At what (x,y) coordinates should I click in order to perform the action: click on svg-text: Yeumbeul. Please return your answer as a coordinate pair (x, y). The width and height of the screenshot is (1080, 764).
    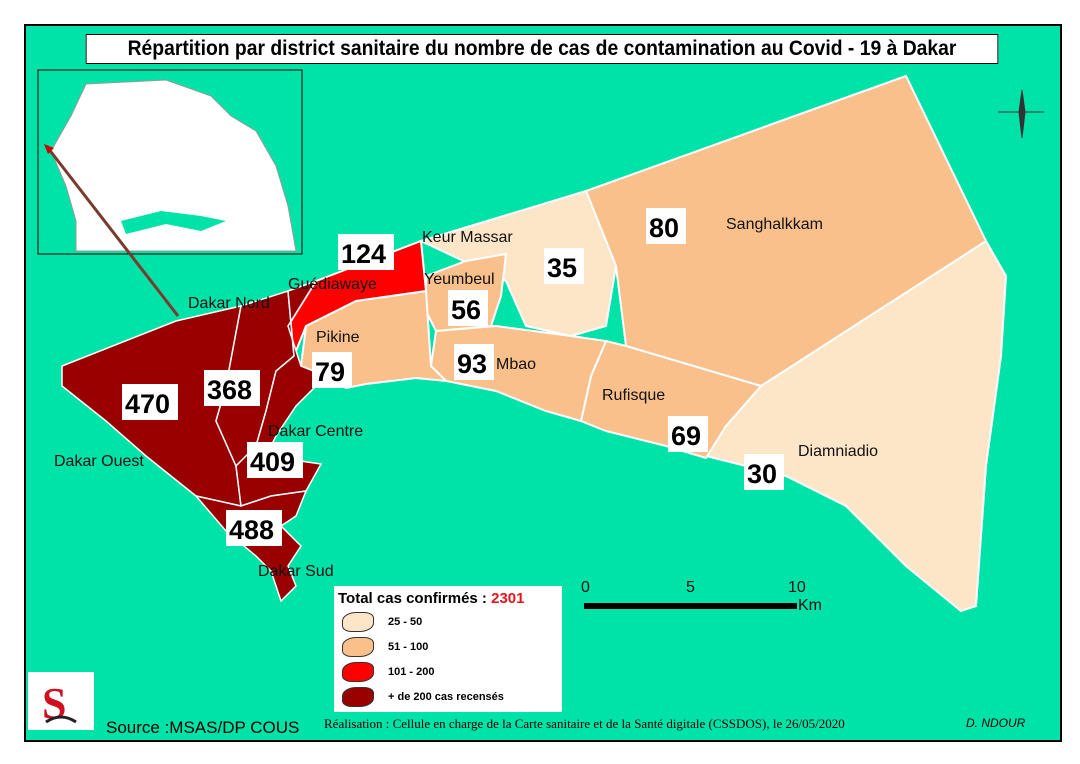
    Looking at the image, I should click on (459, 279).